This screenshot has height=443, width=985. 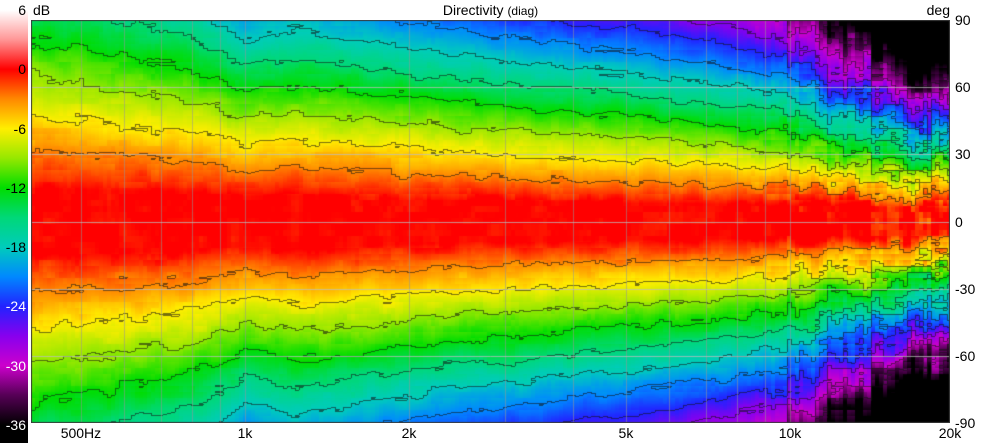 I want to click on chart-title-suffix: (diag), so click(x=523, y=11).